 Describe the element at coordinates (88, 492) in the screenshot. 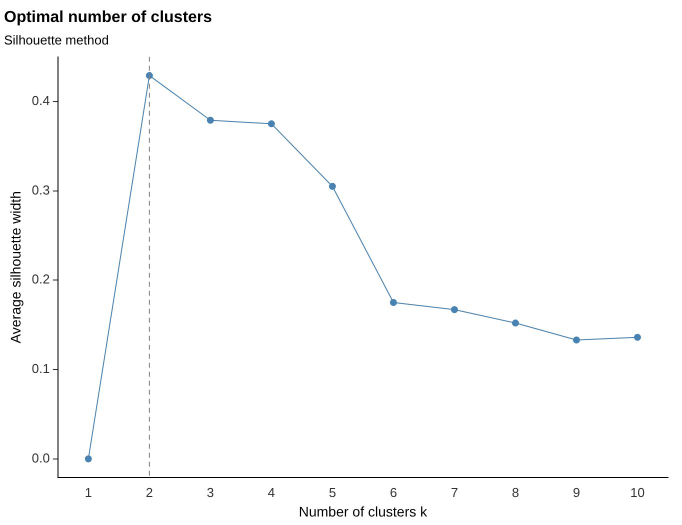

I see `x-tick-label: 1` at that location.